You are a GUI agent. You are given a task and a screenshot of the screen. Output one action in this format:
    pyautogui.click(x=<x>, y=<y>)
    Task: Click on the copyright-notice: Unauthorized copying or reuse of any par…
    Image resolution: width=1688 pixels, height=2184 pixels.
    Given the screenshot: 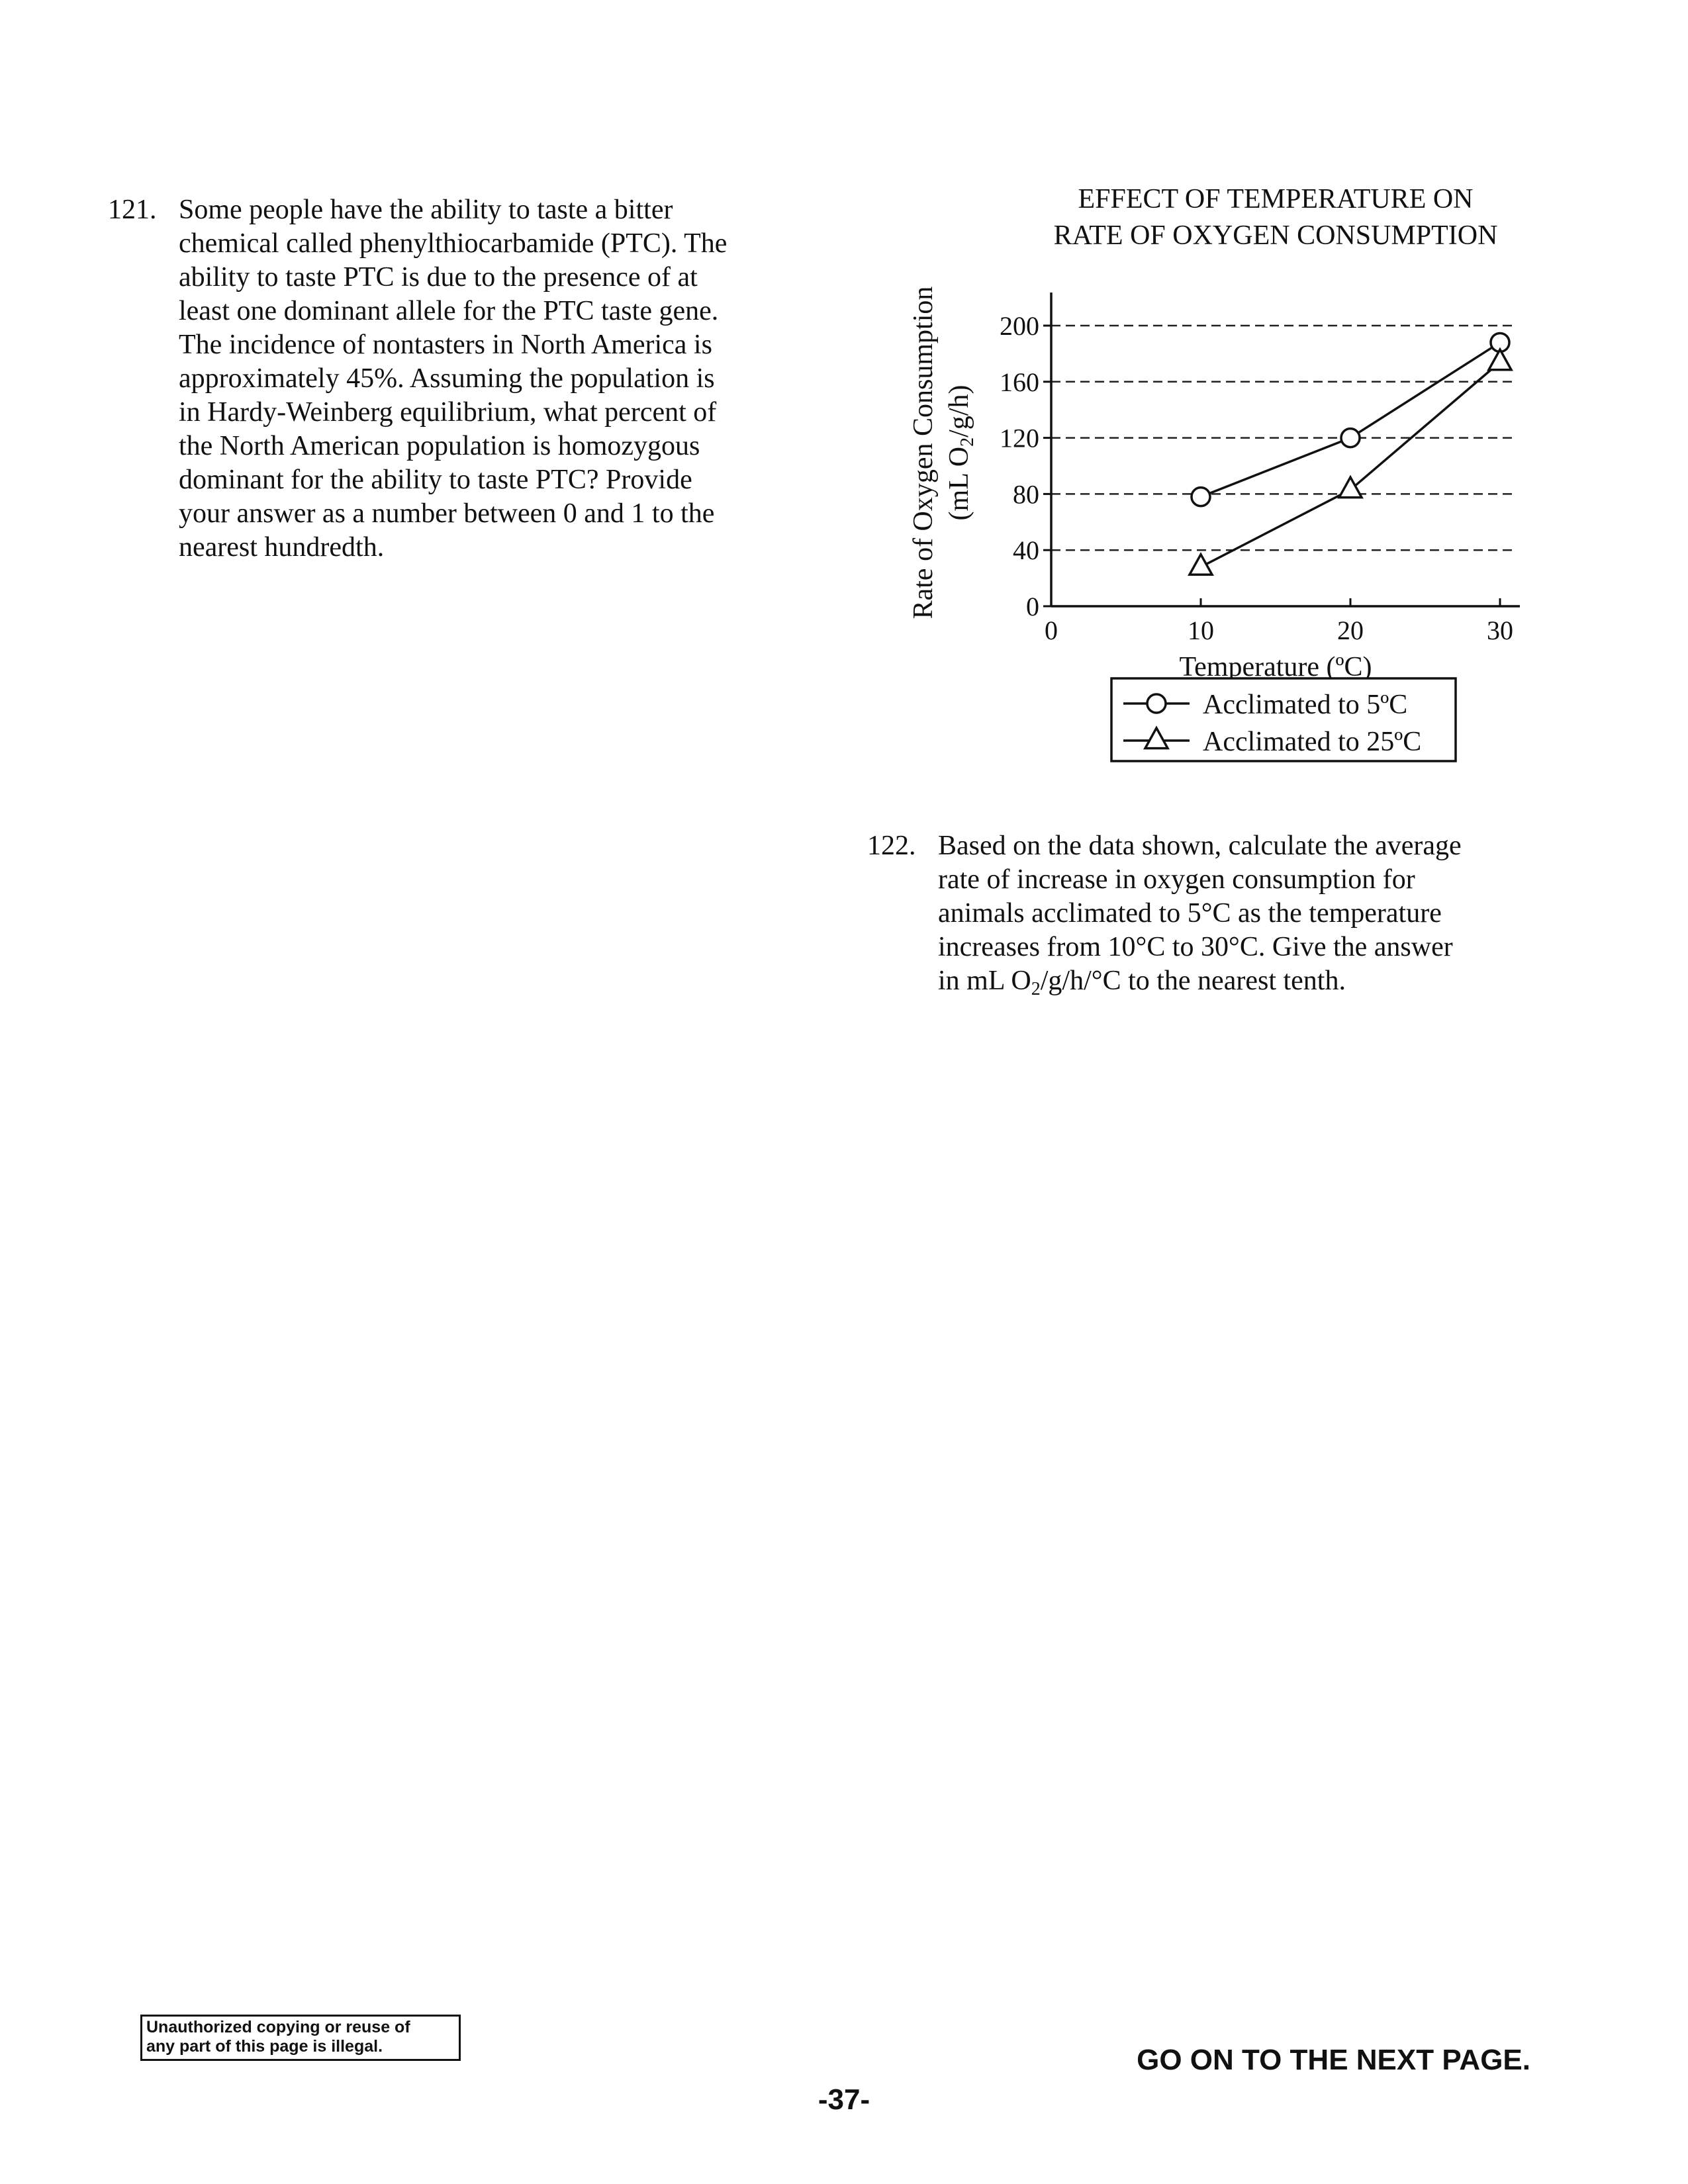 What is the action you would take?
    pyautogui.click(x=300, y=2038)
    